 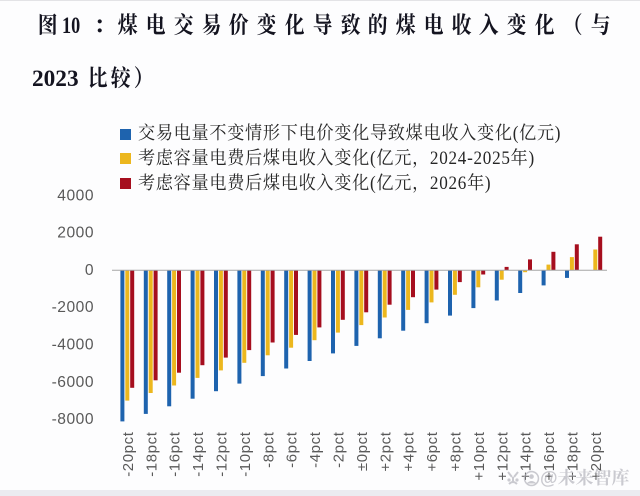 What do you see at coordinates (73, 419) in the screenshot?
I see `svg-text: -8000` at bounding box center [73, 419].